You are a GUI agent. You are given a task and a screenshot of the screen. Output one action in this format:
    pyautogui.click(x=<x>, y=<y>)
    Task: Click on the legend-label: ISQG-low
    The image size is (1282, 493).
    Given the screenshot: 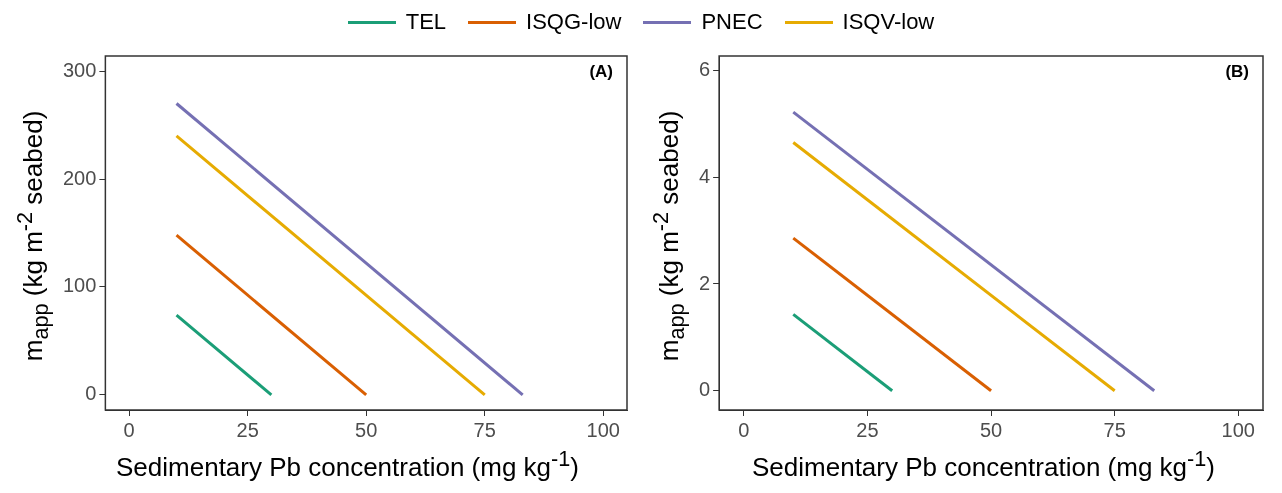 What is the action you would take?
    pyautogui.click(x=574, y=22)
    